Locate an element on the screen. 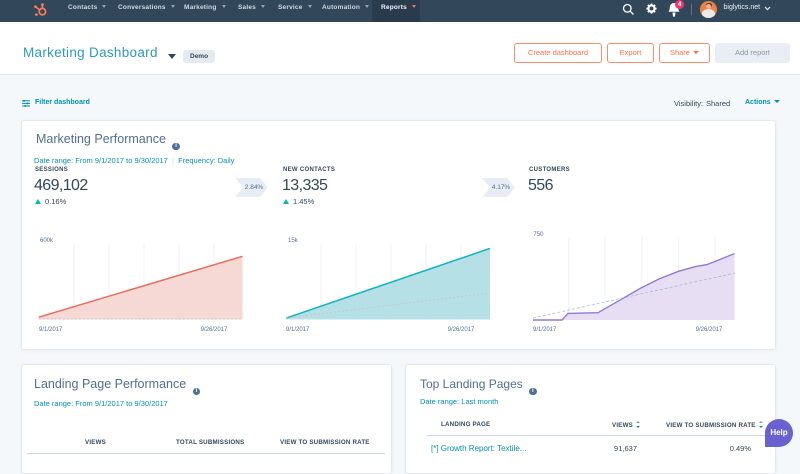 Image resolution: width=800 pixels, height=474 pixels. svg-text: 15k is located at coordinates (293, 241).